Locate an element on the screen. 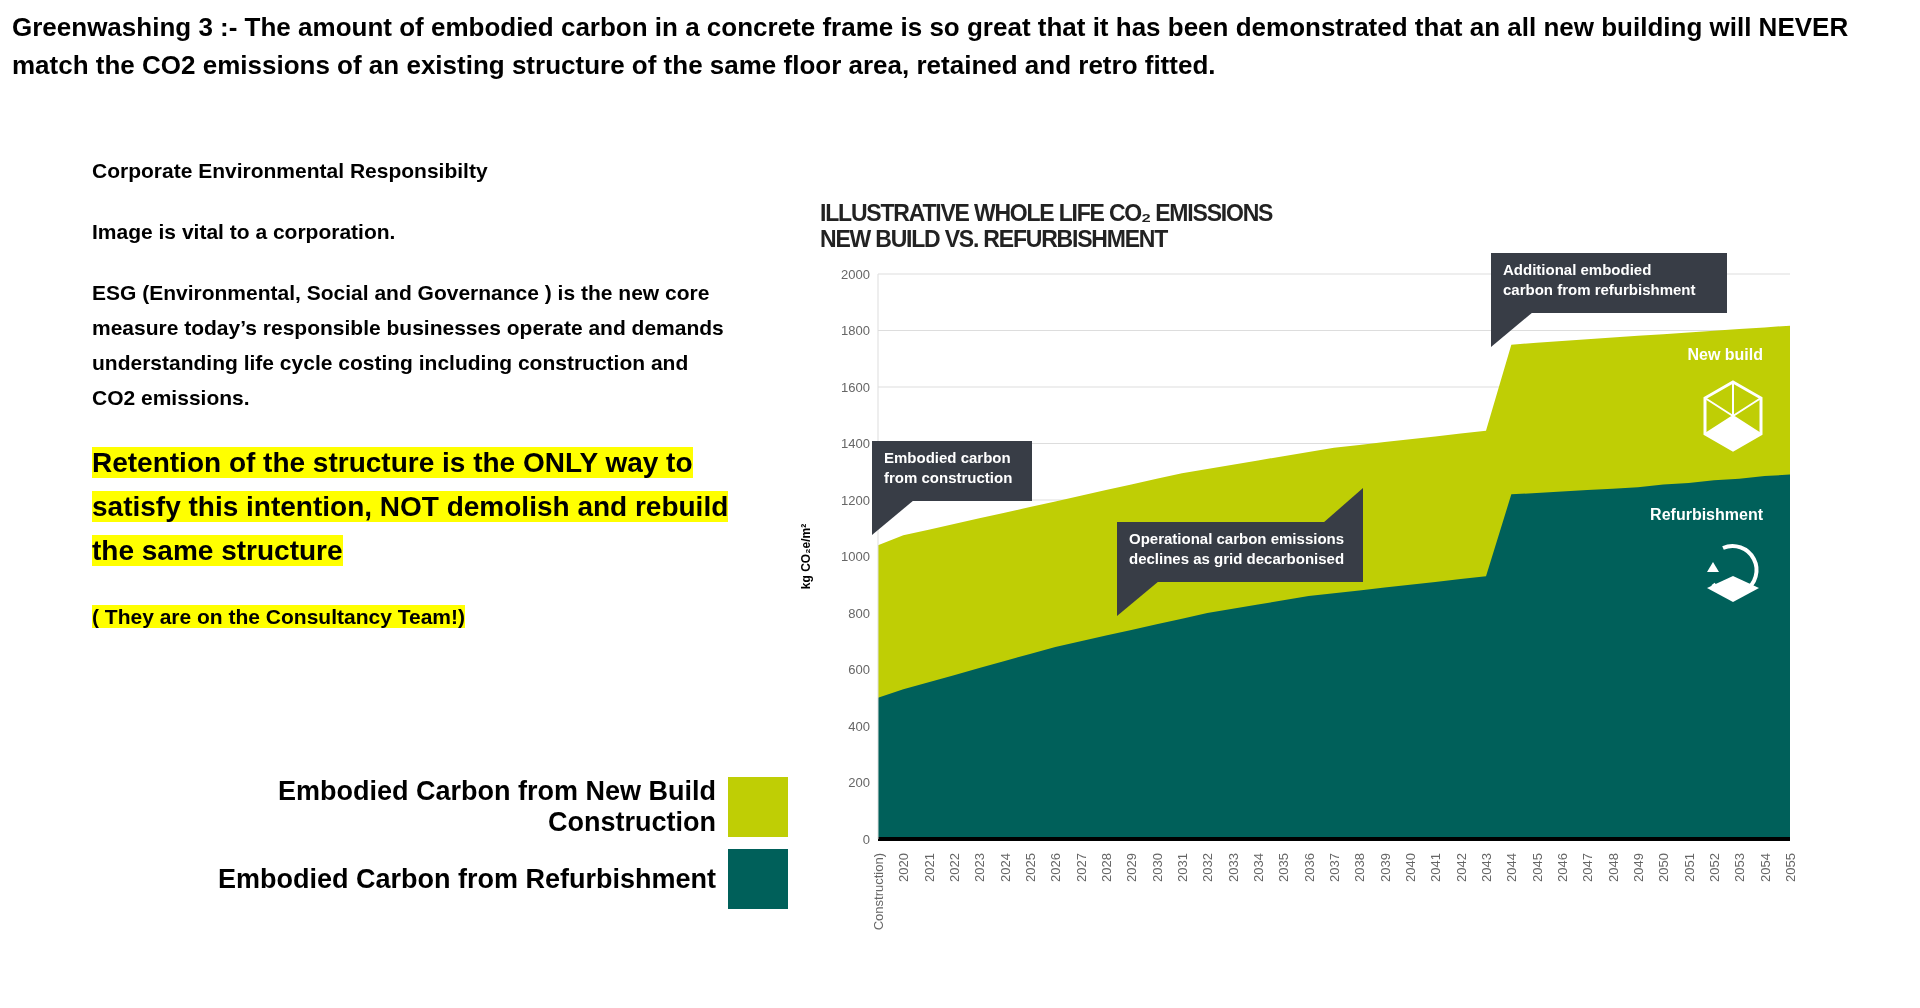 Image resolution: width=1920 pixels, height=1008 pixels. x-tick-label: 2028 is located at coordinates (1106, 867).